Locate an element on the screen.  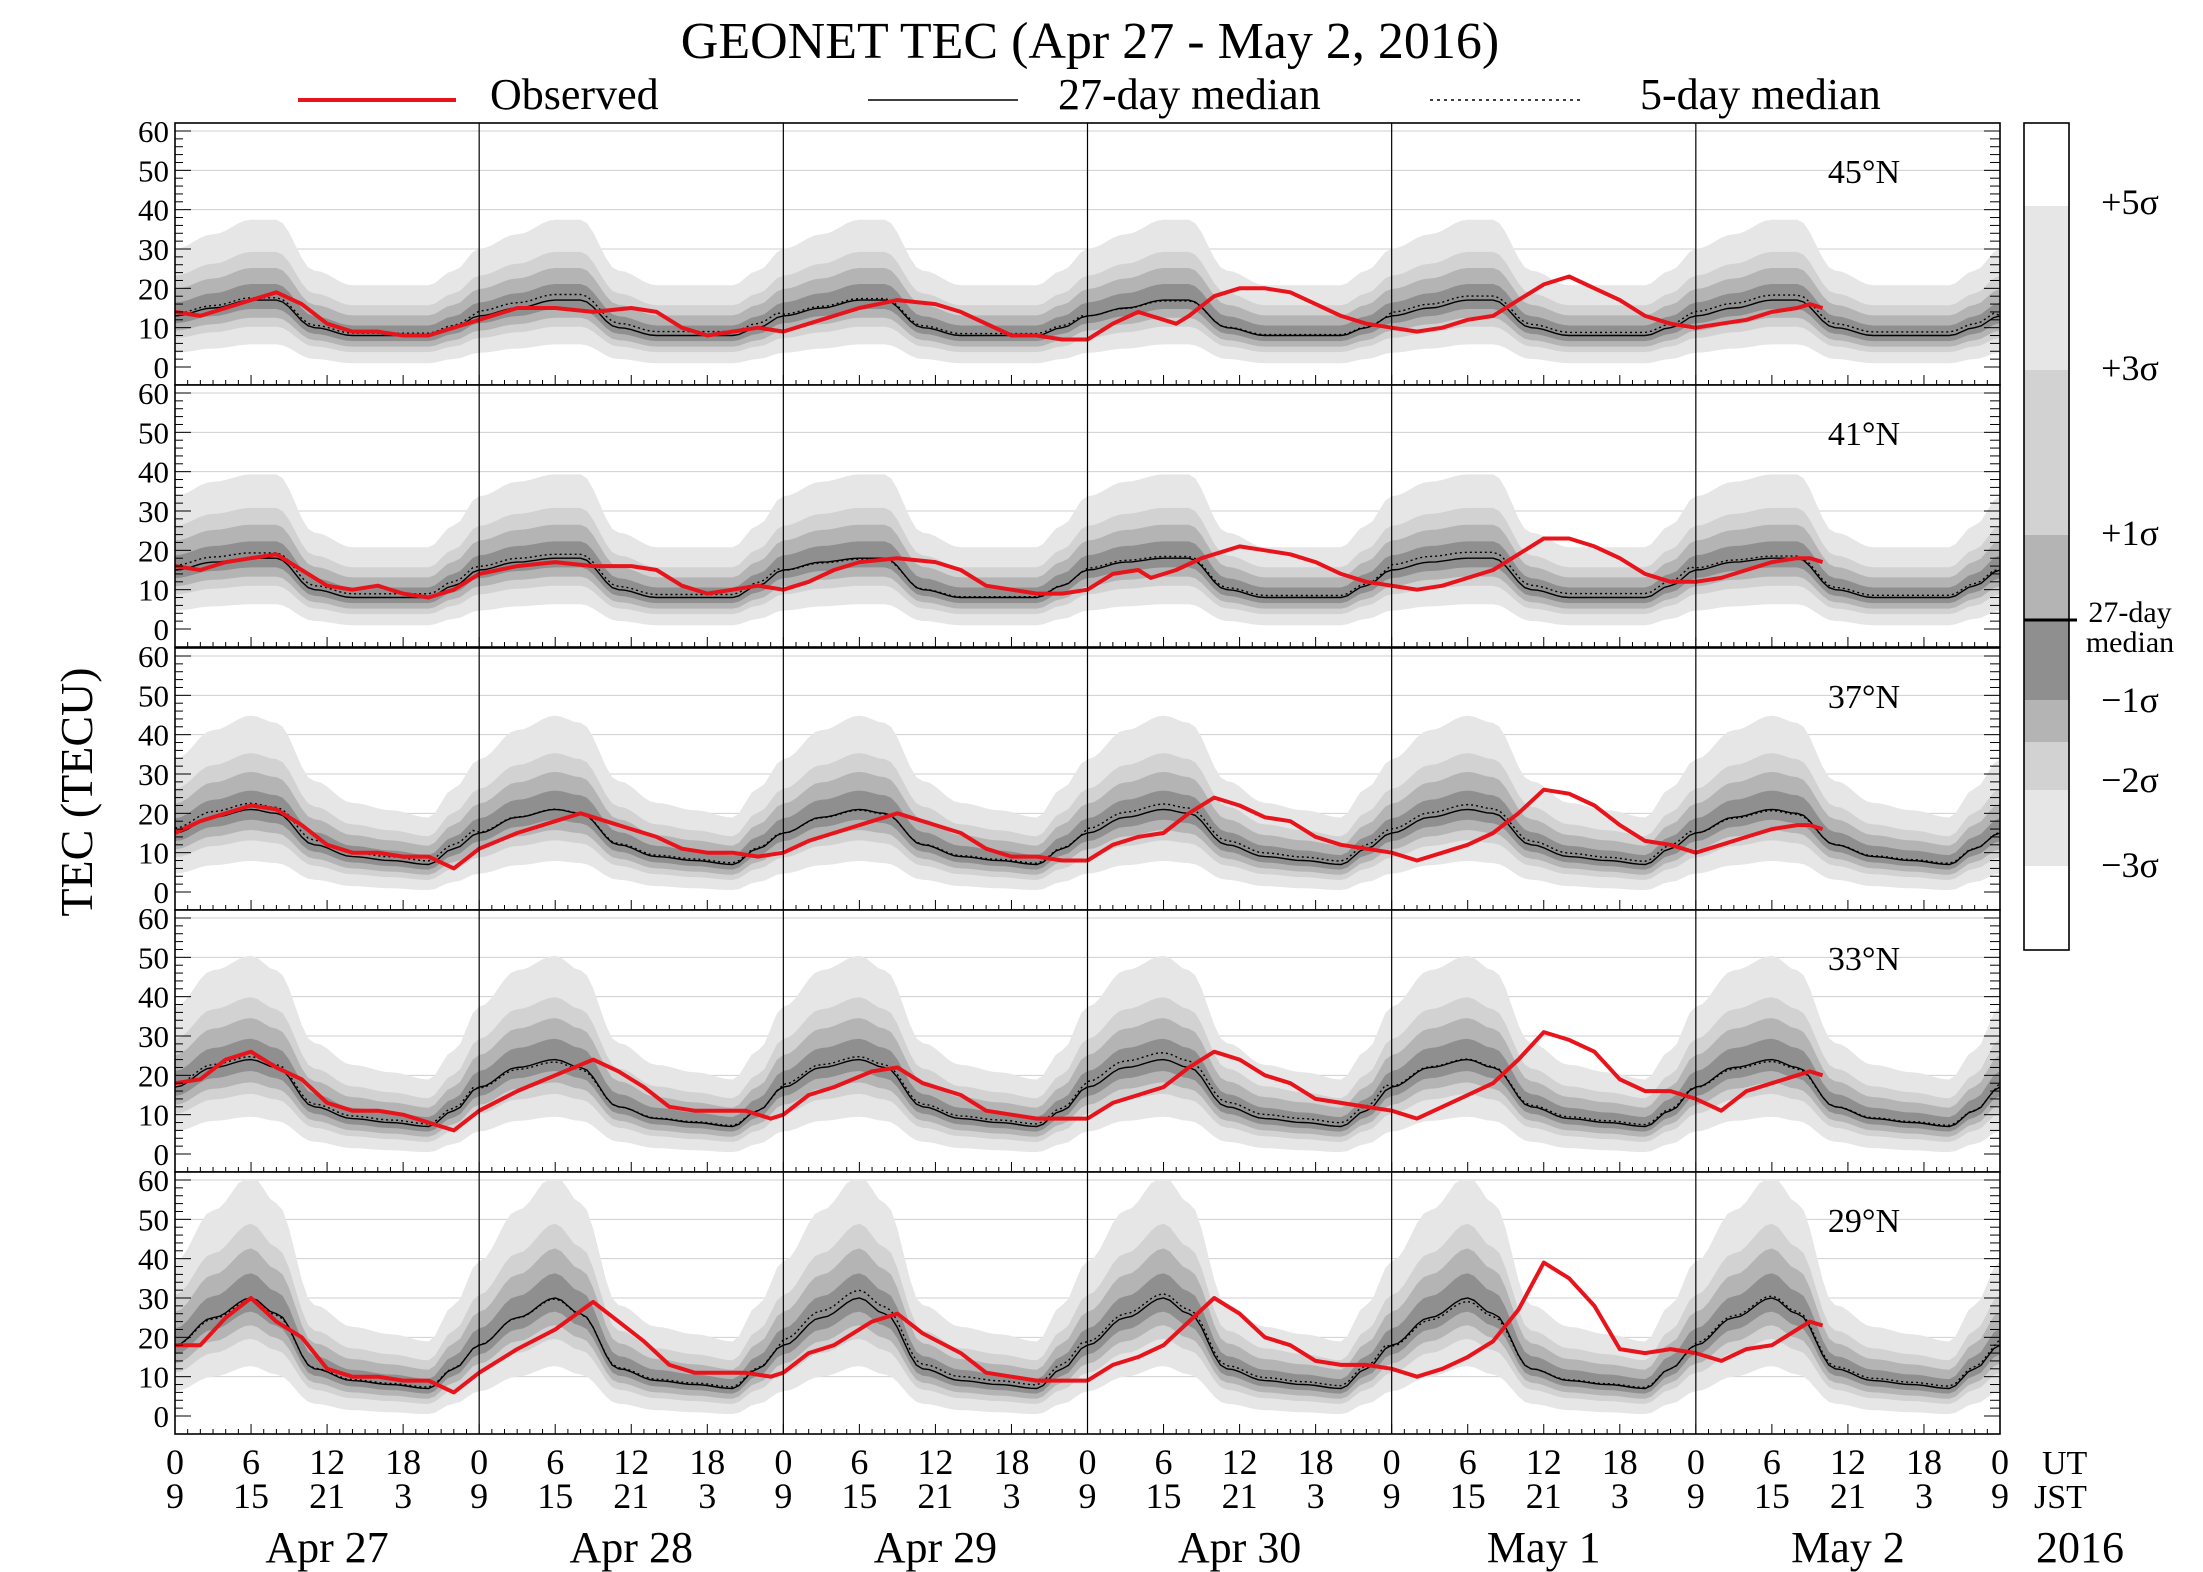
legend-5day-label: 5-day median is located at coordinates (1760, 94).